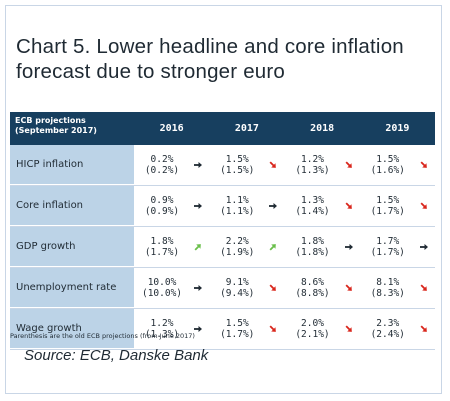 The height and width of the screenshot is (401, 450). I want to click on projection-cell: 1.5% (1.7%), so click(397, 206).